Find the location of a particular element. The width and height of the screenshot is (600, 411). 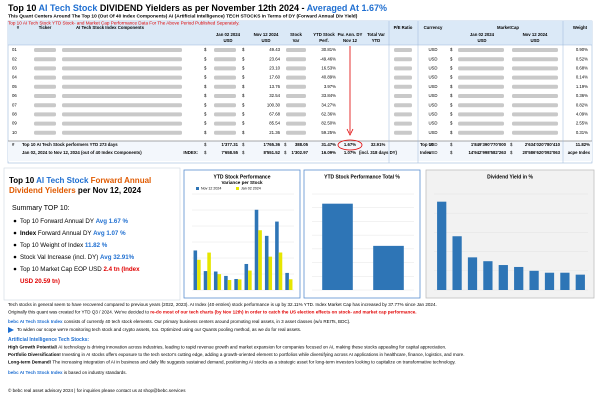

summary-cell: 2'634'020'780'410 is located at coordinates (543, 144).